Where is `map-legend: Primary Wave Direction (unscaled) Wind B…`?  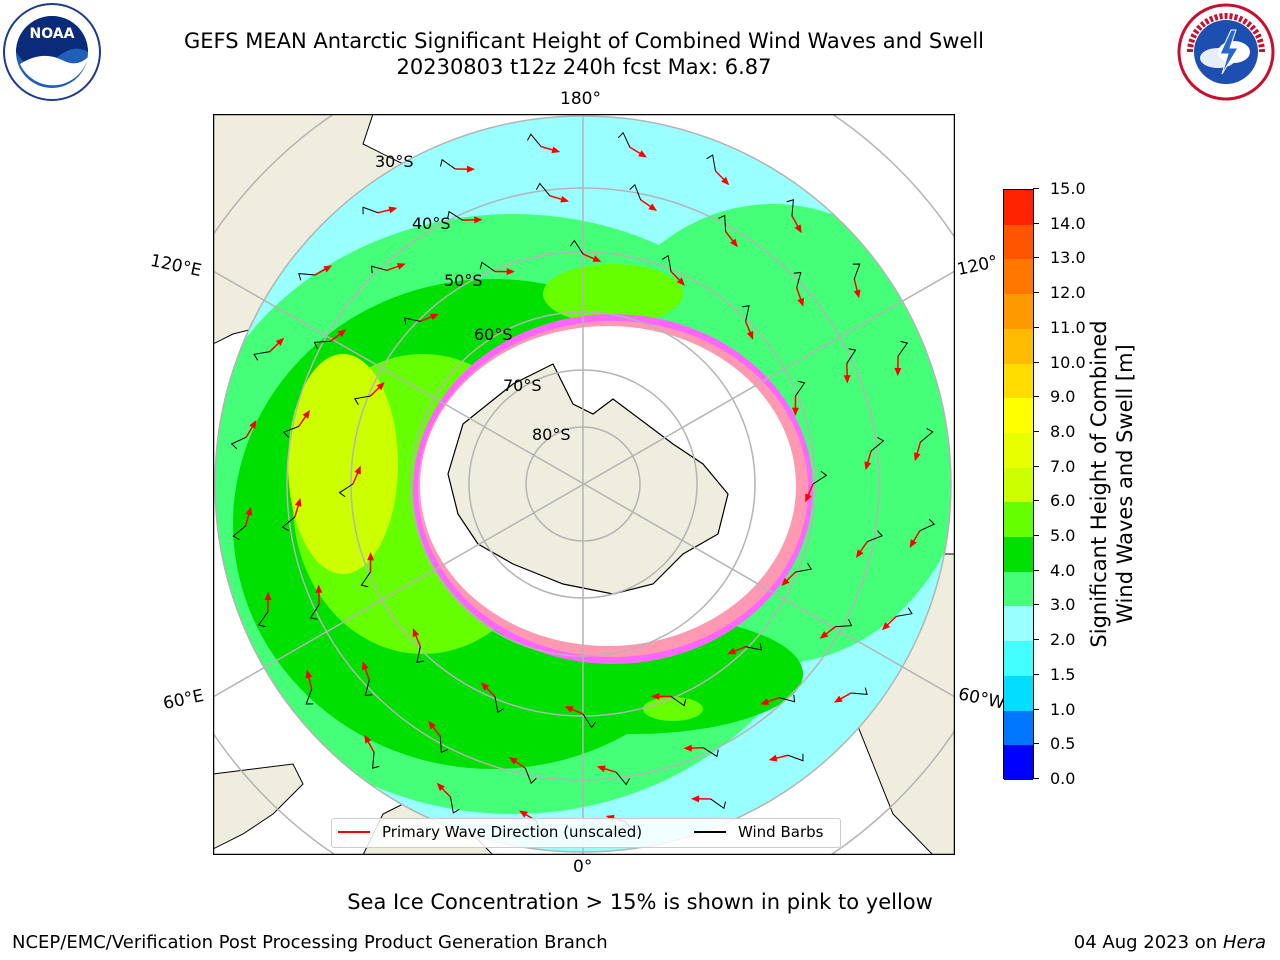 map-legend: Primary Wave Direction (unscaled) Wind B… is located at coordinates (586, 833).